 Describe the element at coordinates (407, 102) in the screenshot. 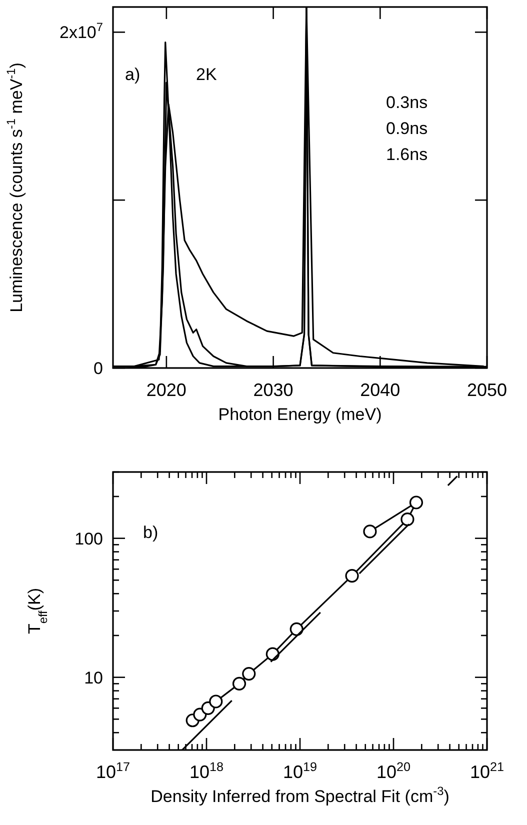

I see `annotation: 0.3ns` at that location.